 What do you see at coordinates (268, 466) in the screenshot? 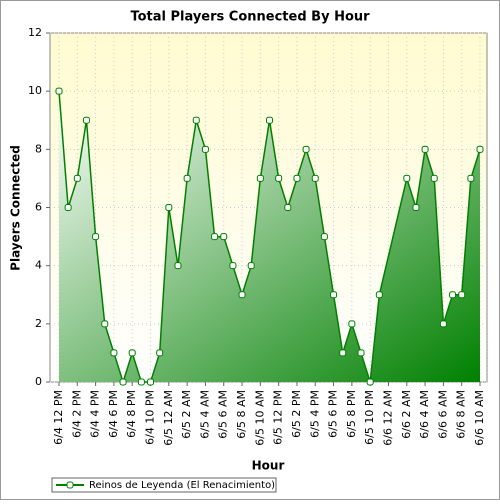
I see `x-axis-label: Hour` at bounding box center [268, 466].